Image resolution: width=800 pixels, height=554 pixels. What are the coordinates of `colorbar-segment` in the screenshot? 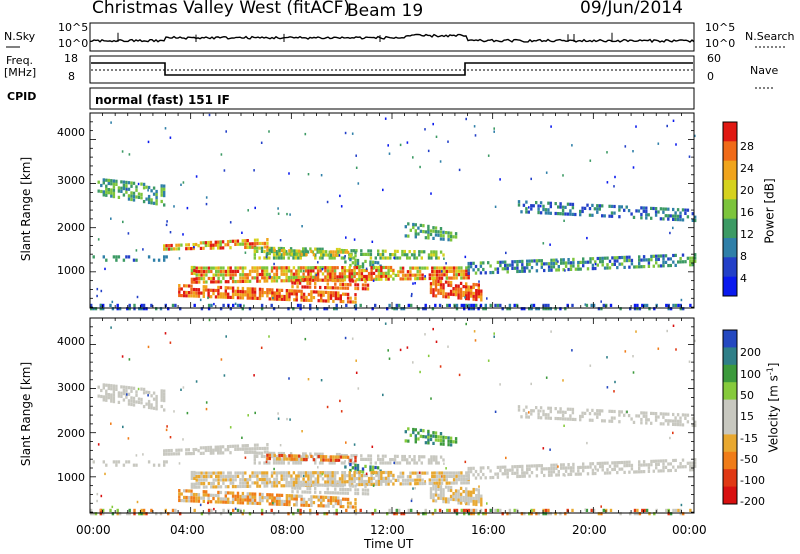 It's located at (730, 209).